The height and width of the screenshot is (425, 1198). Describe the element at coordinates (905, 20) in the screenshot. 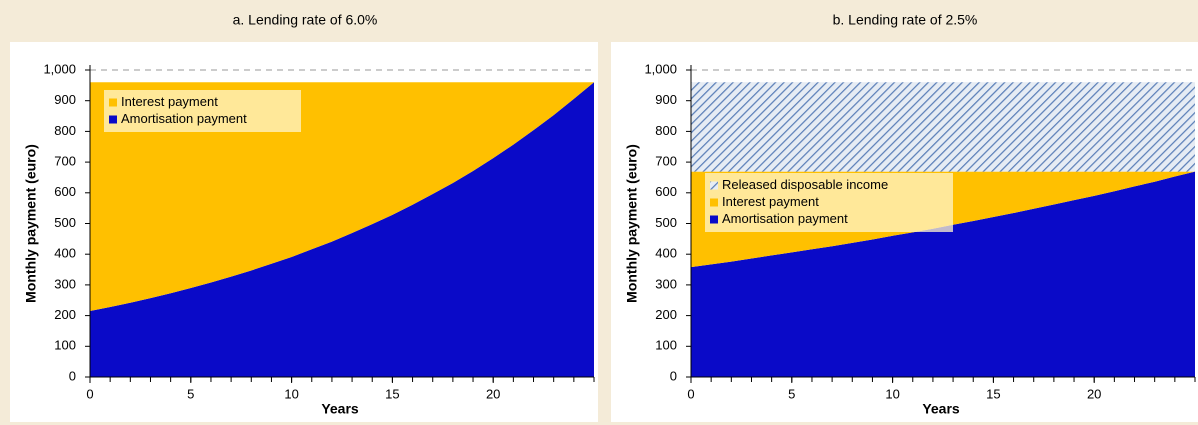

I see `chart-title: b. Lending rate of 2.5%` at that location.